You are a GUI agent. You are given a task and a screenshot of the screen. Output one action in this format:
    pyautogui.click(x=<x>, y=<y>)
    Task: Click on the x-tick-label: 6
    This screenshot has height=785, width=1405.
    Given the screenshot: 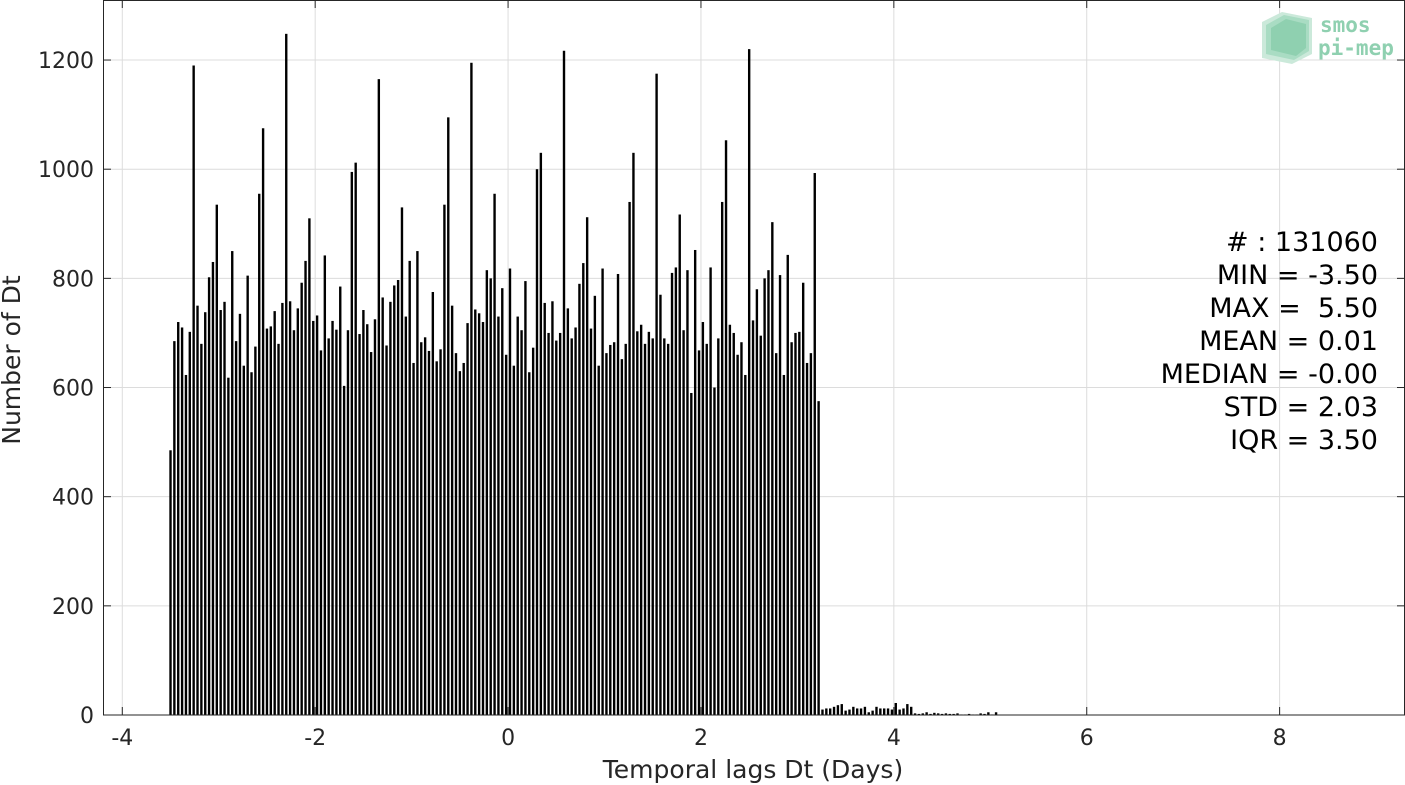 What is the action you would take?
    pyautogui.click(x=1087, y=738)
    